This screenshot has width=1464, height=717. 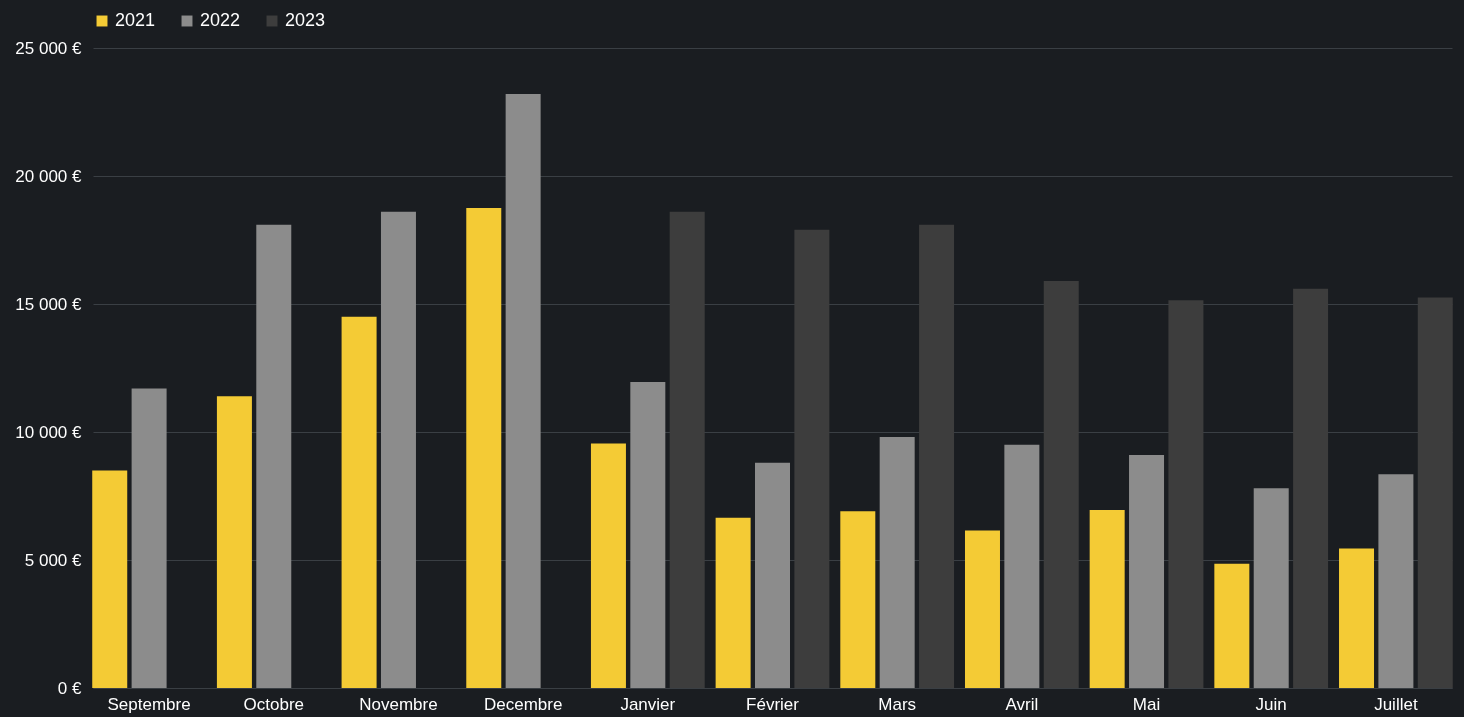 I want to click on y-tick-label: 15 000 €, so click(x=49, y=304).